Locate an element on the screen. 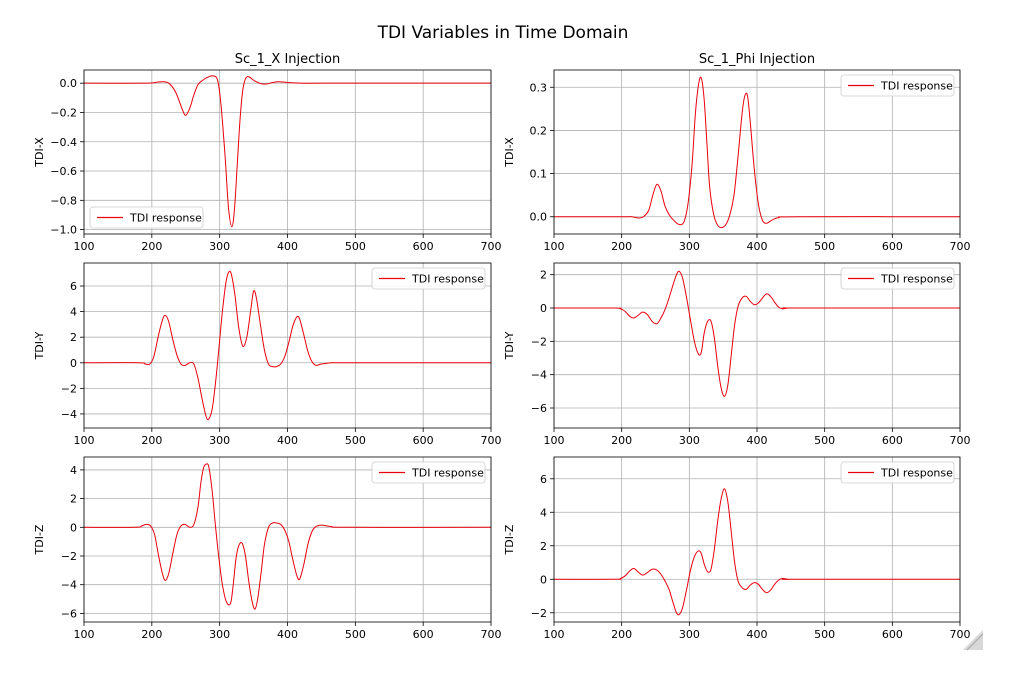 This screenshot has width=1020, height=673. y-tick-label: 0.2 is located at coordinates (539, 130).